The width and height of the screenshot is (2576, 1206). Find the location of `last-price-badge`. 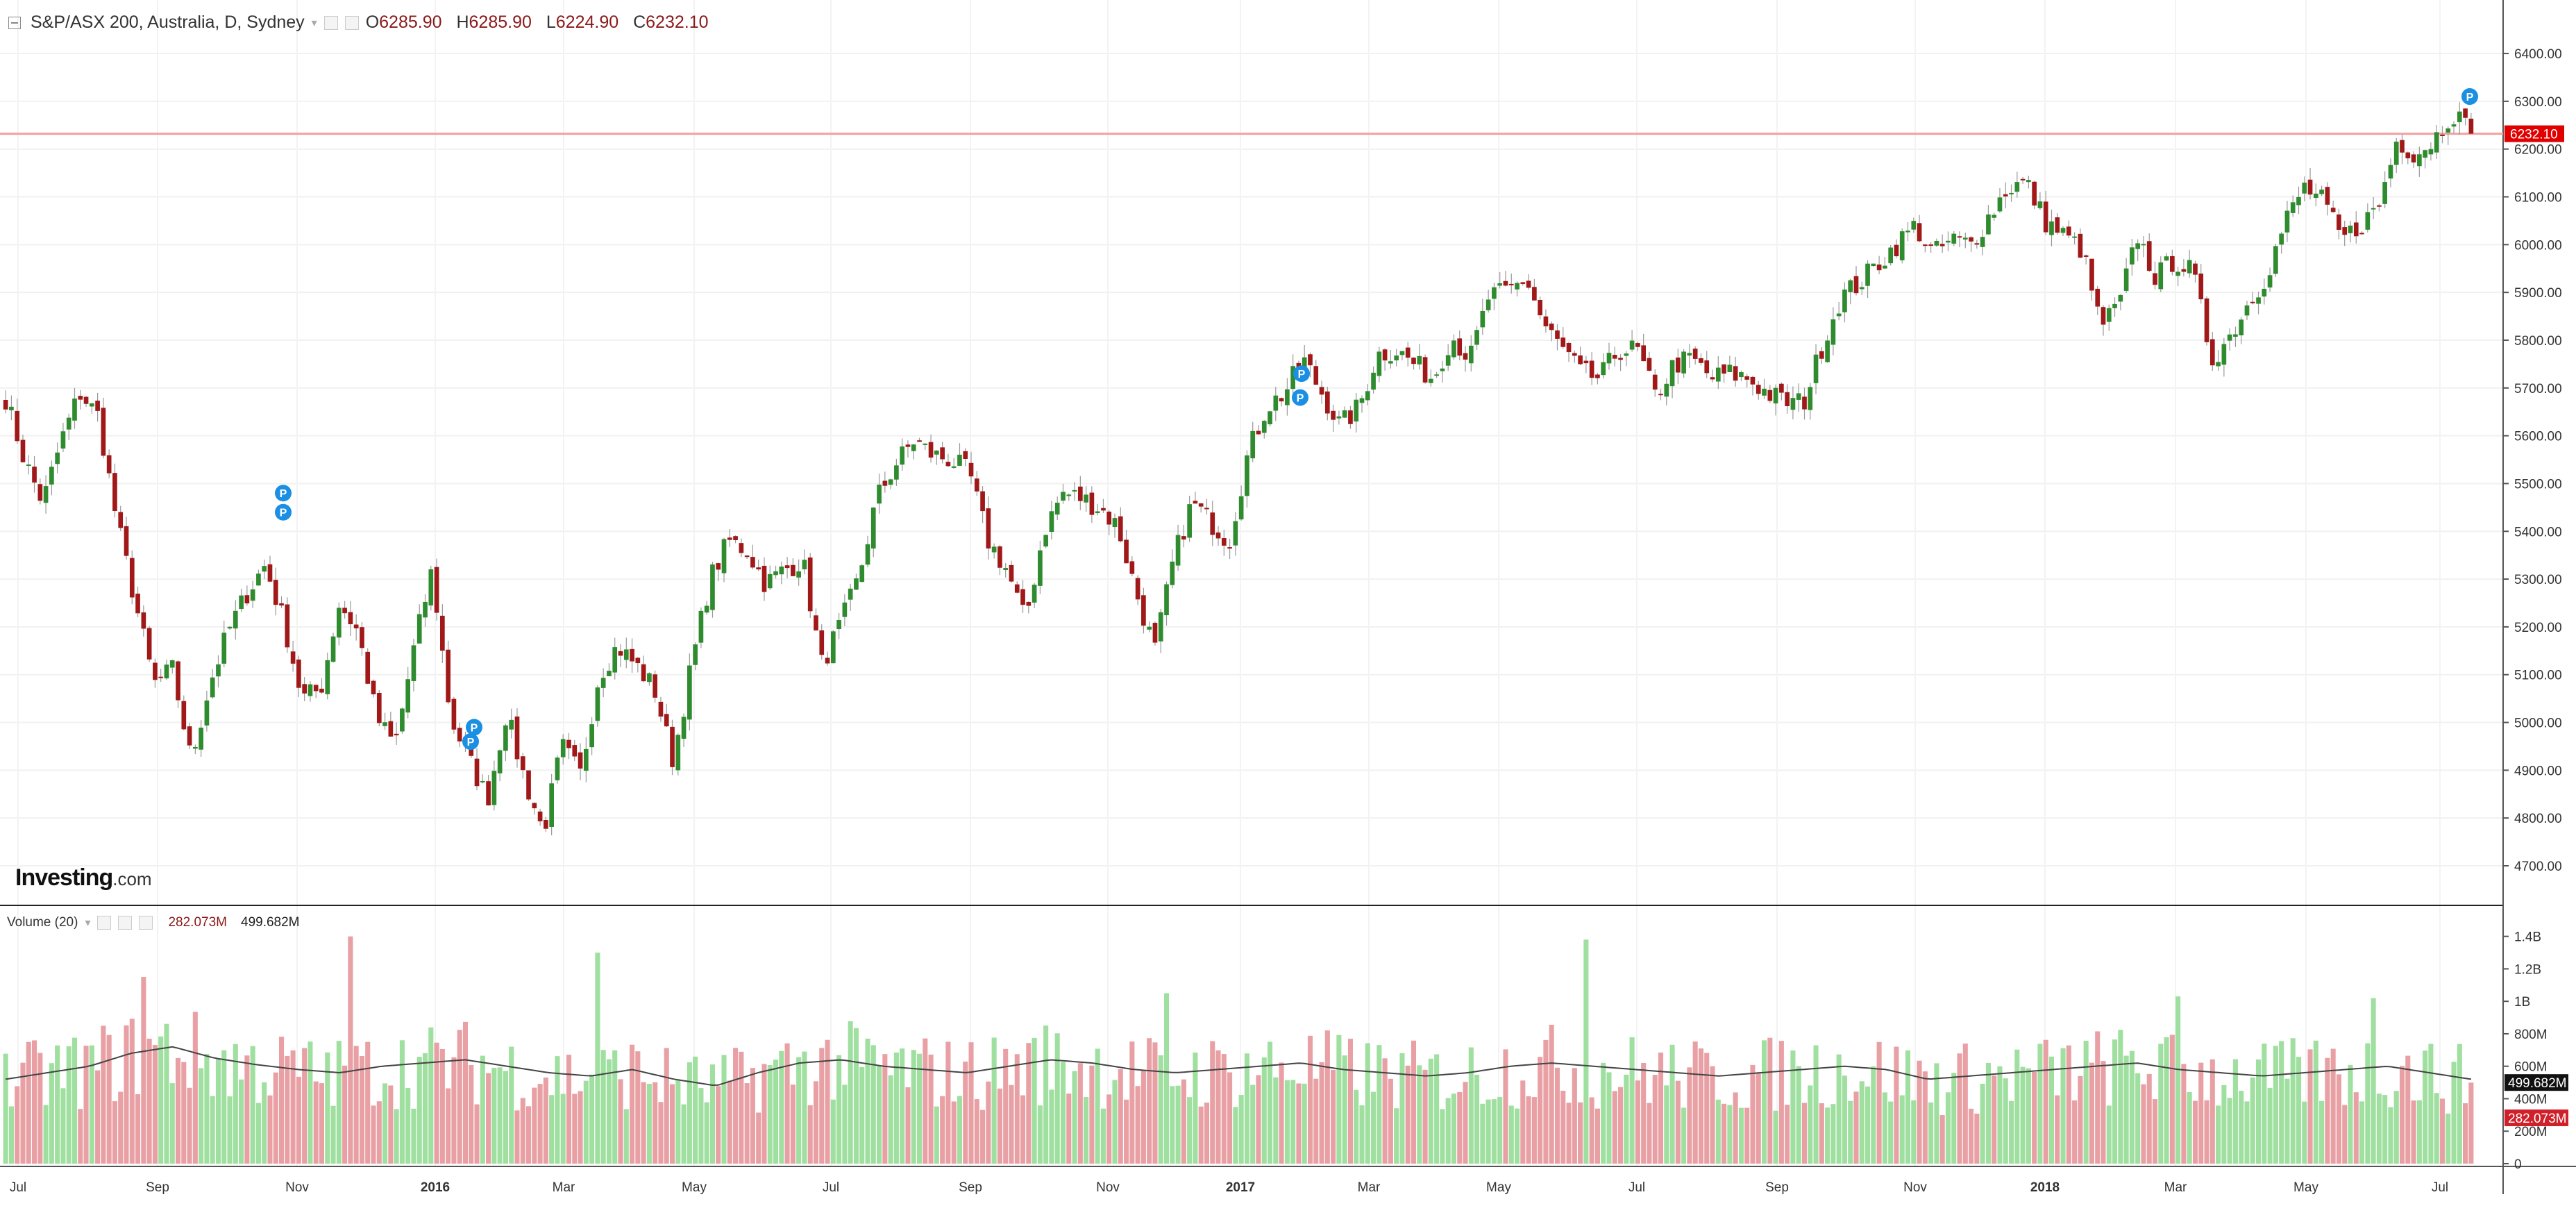

last-price-badge is located at coordinates (2534, 133).